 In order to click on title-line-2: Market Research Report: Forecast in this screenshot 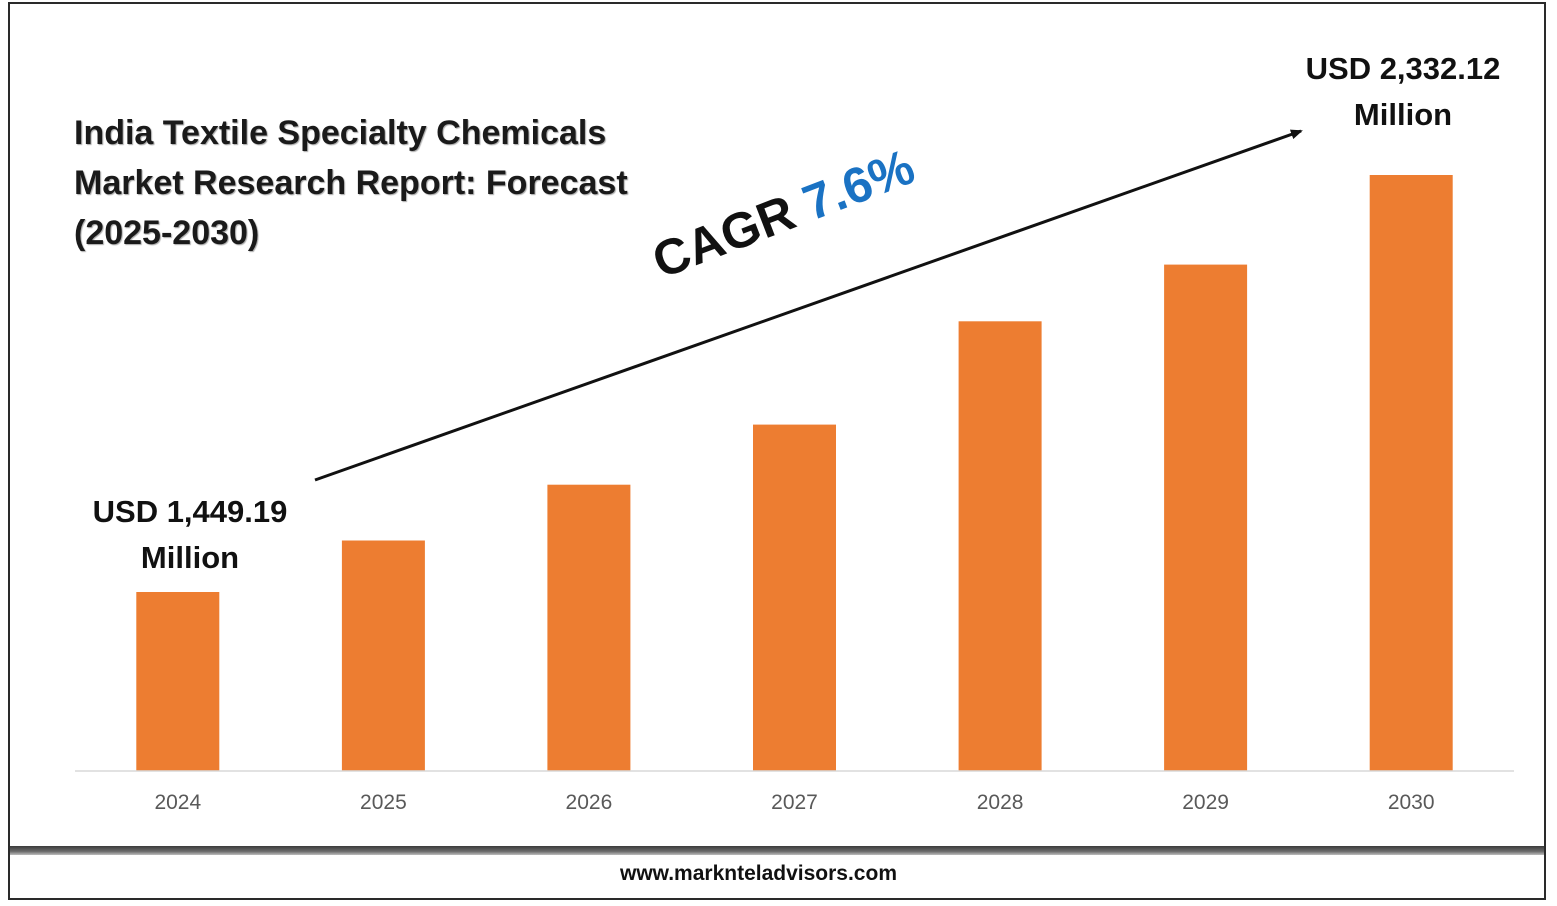, I will do `click(351, 183)`.